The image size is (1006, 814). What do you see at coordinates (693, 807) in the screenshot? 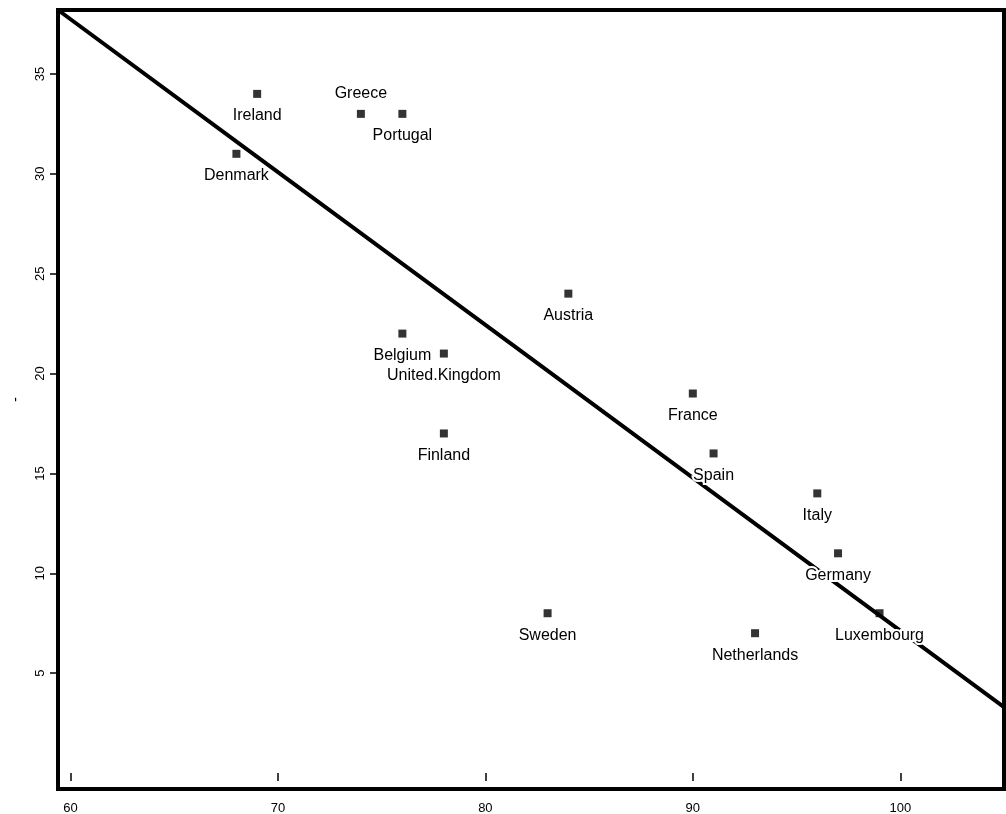
I see `x-tick-label: 90` at bounding box center [693, 807].